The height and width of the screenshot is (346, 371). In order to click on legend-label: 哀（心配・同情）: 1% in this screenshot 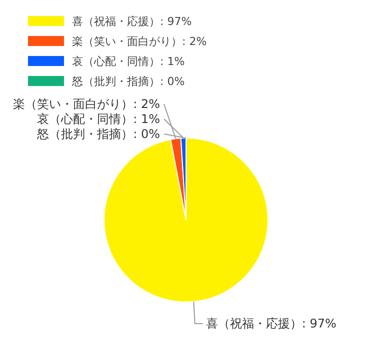, I will do `click(128, 61)`.